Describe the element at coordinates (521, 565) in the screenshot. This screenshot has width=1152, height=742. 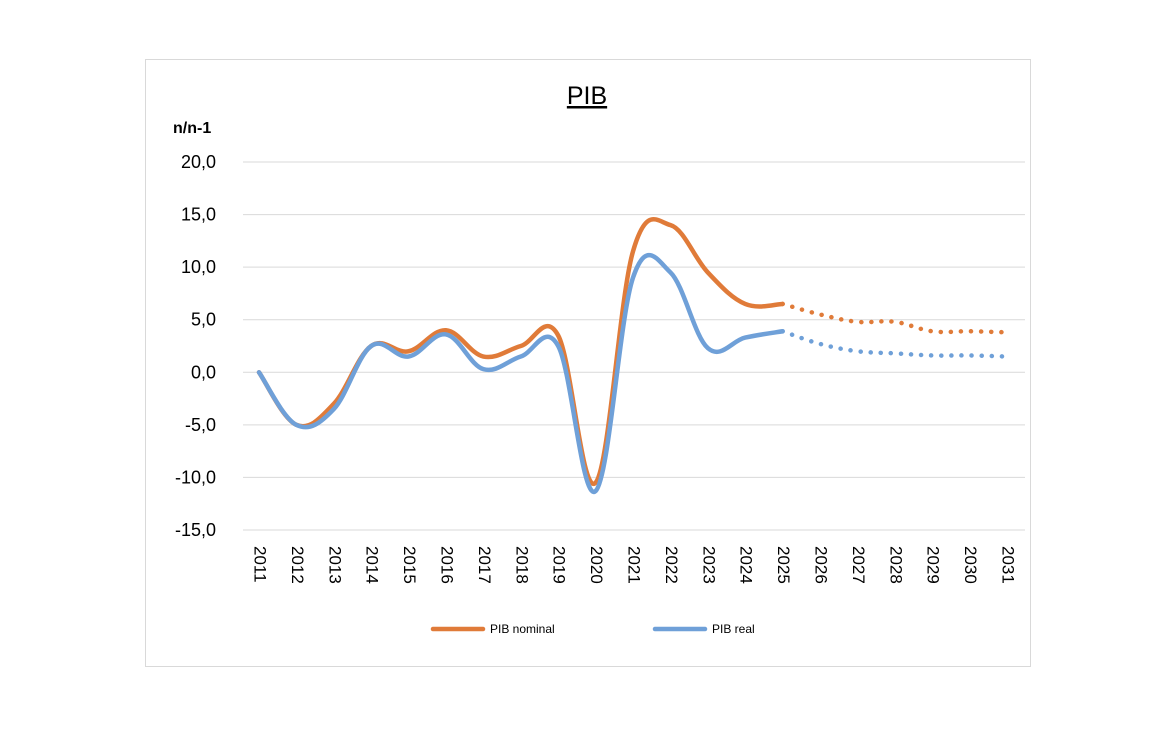
I see `x-tick-label: 2018` at that location.